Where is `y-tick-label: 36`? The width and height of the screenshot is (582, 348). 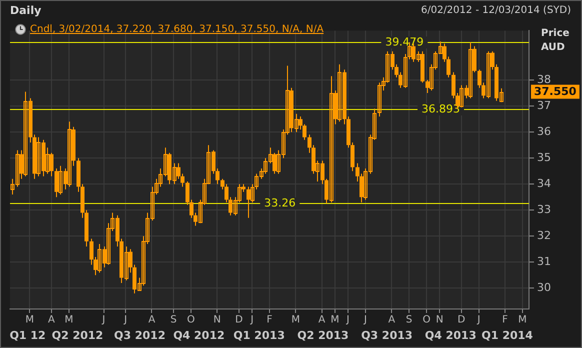 y-tick-label: 36 is located at coordinates (544, 131).